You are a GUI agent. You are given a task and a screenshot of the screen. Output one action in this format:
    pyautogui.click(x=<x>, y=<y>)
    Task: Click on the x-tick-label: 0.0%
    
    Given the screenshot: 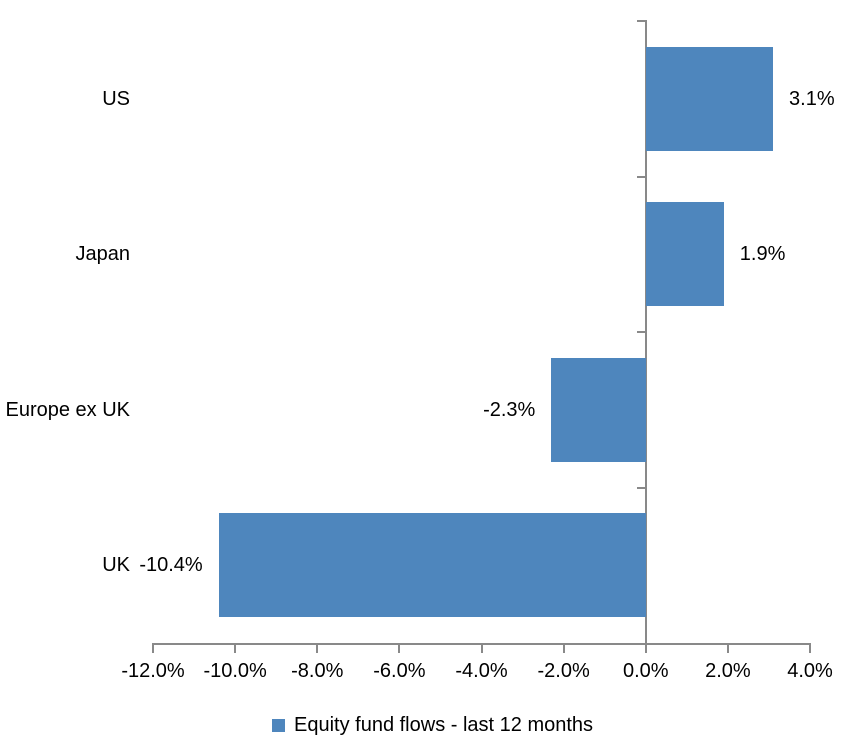 What is the action you would take?
    pyautogui.click(x=645, y=671)
    